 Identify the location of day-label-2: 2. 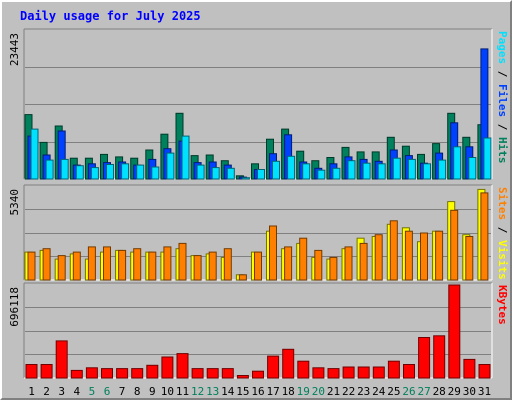
(46, 391).